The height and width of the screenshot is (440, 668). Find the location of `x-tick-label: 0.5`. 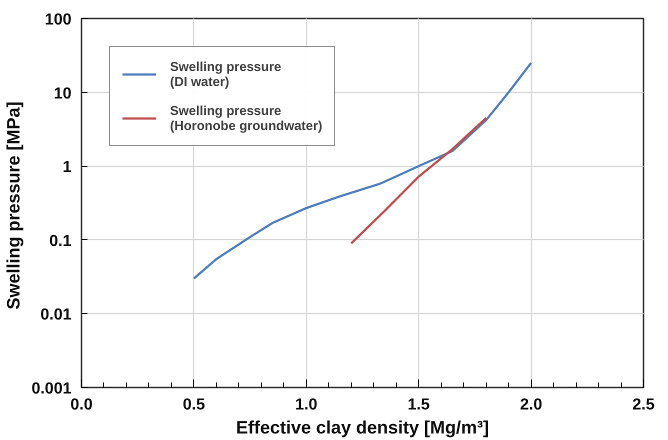

x-tick-label: 0.5 is located at coordinates (194, 405).